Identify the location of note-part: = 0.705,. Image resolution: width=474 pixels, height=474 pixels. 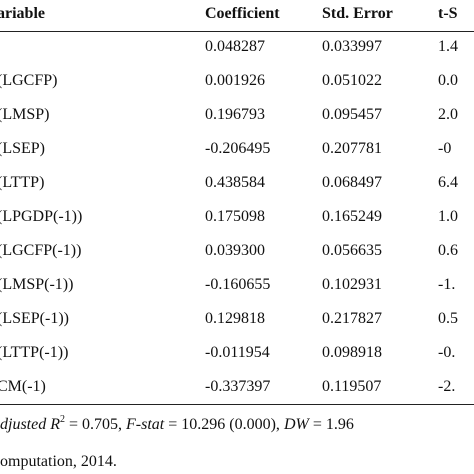
(96, 424).